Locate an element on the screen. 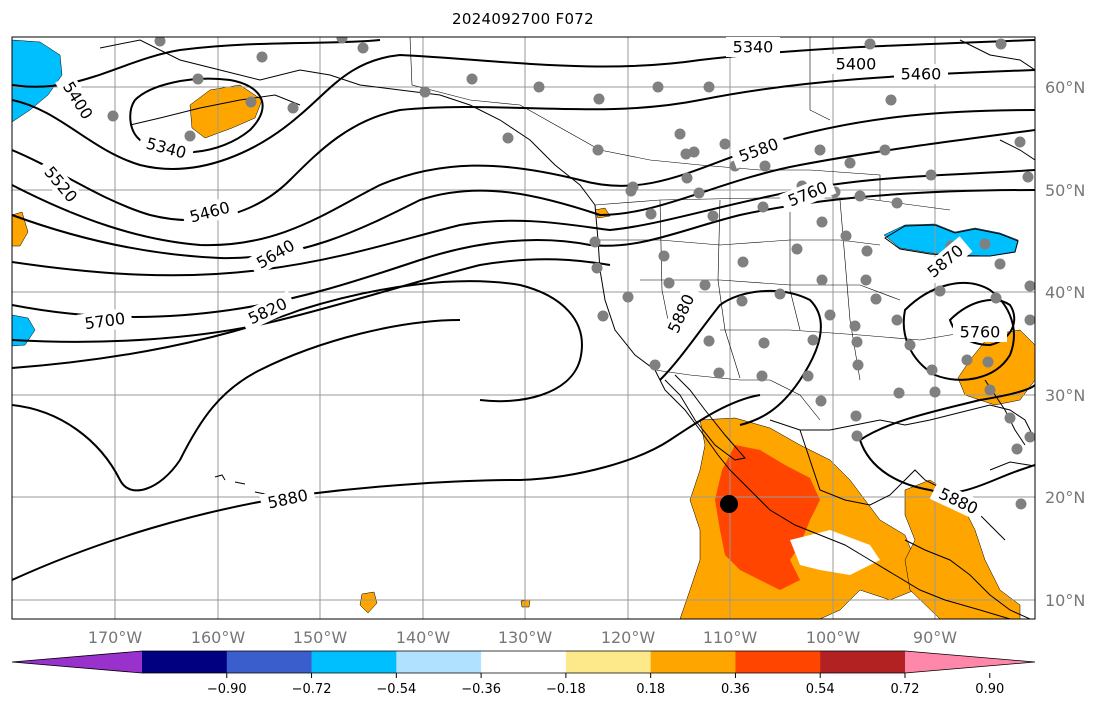 This screenshot has height=712, width=1105. focus-marker is located at coordinates (729, 504).